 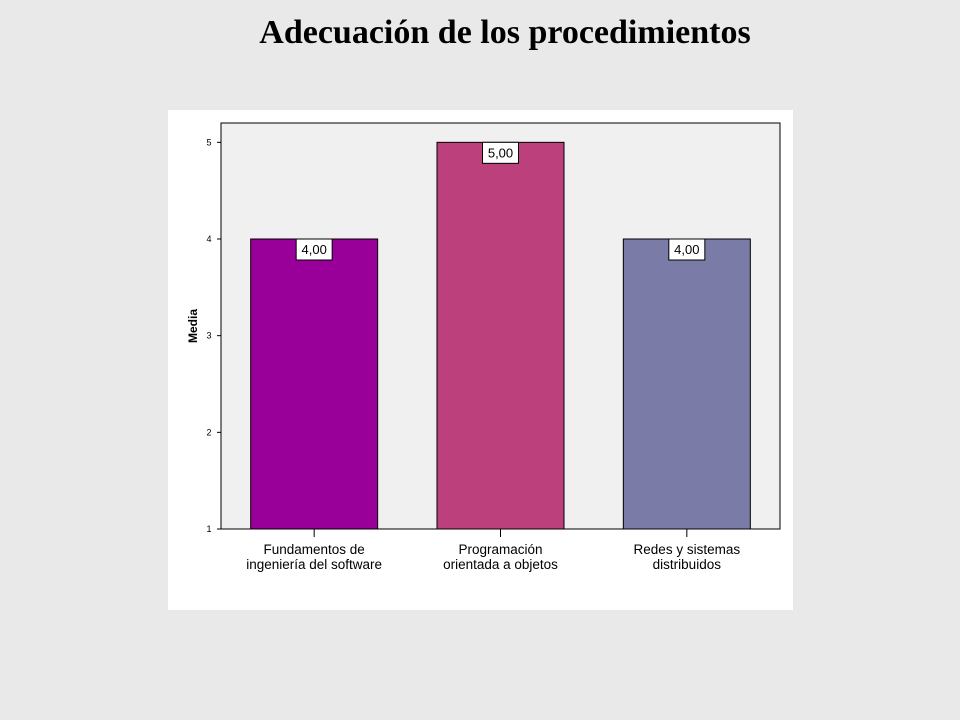 What do you see at coordinates (193, 326) in the screenshot?
I see `y-axis-label: Media` at bounding box center [193, 326].